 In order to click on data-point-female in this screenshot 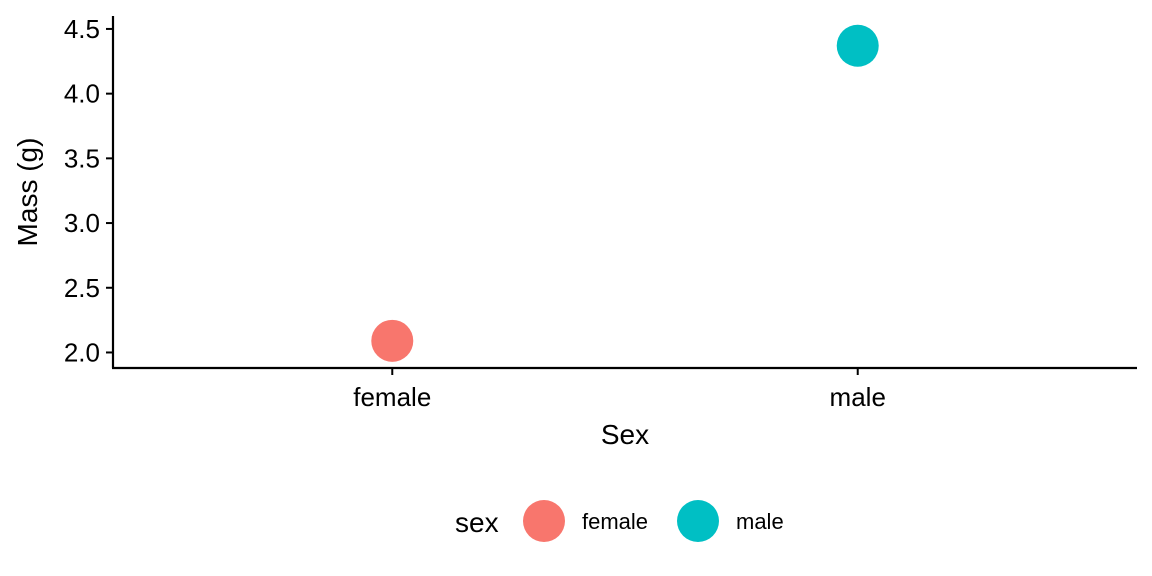, I will do `click(392, 340)`.